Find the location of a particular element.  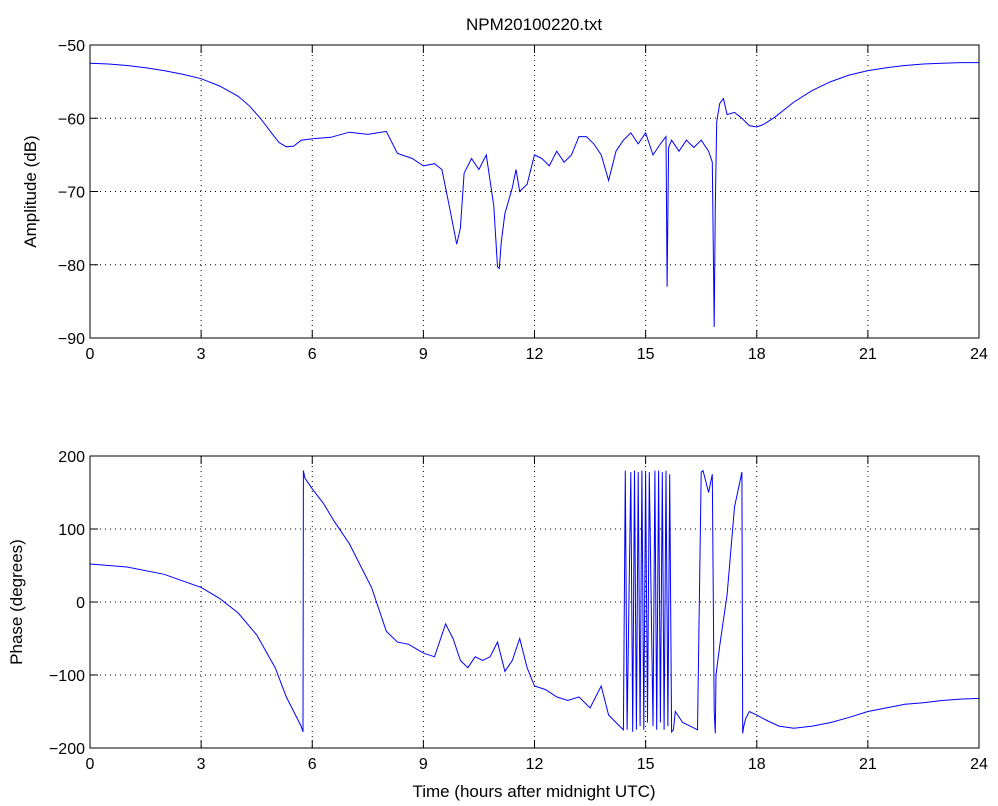

y-tick-label: −200 is located at coordinates (67, 749).